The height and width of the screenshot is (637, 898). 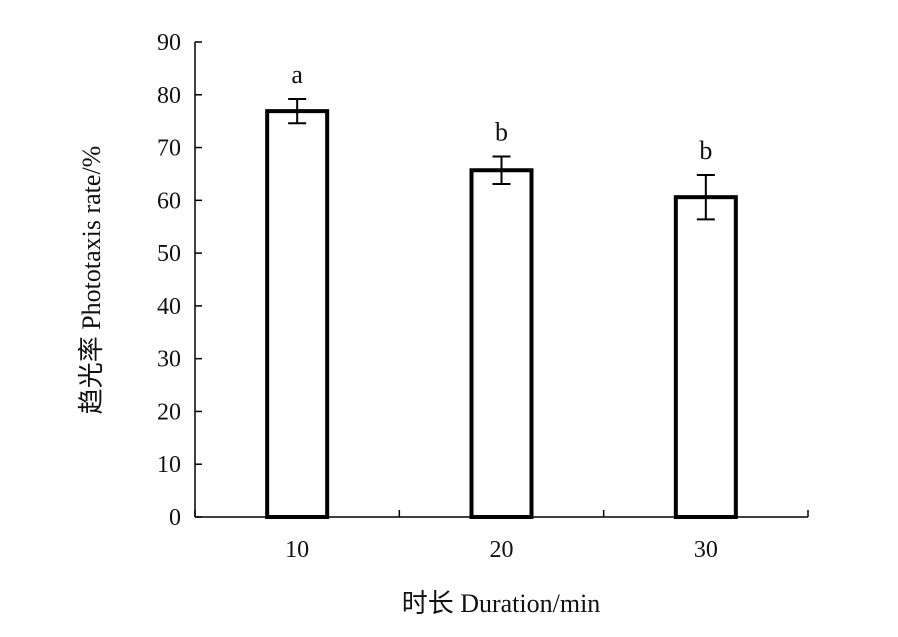 What do you see at coordinates (169, 360) in the screenshot?
I see `y-tick-label: 30` at bounding box center [169, 360].